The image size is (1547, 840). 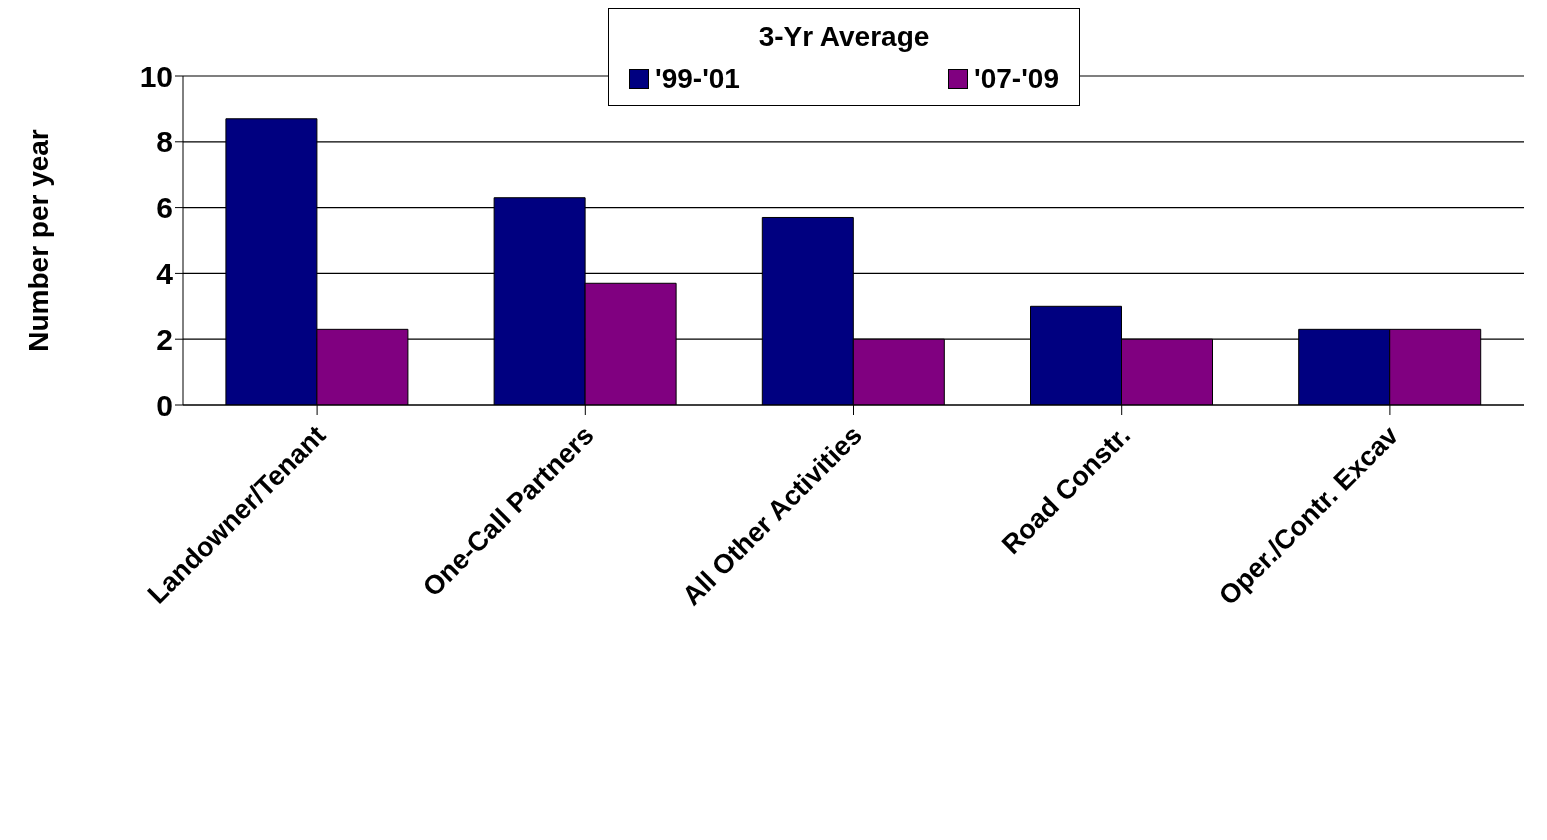 What do you see at coordinates (844, 37) in the screenshot?
I see `legend-title: 3-Yr Average` at bounding box center [844, 37].